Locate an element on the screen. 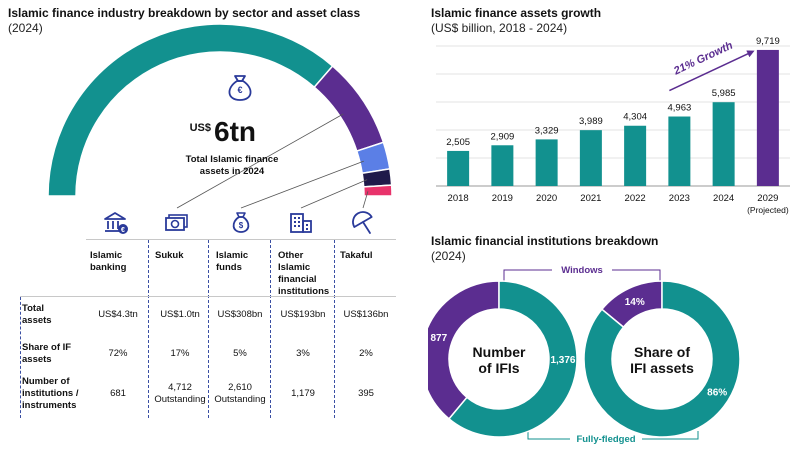  table-cell: 395 is located at coordinates (366, 393).